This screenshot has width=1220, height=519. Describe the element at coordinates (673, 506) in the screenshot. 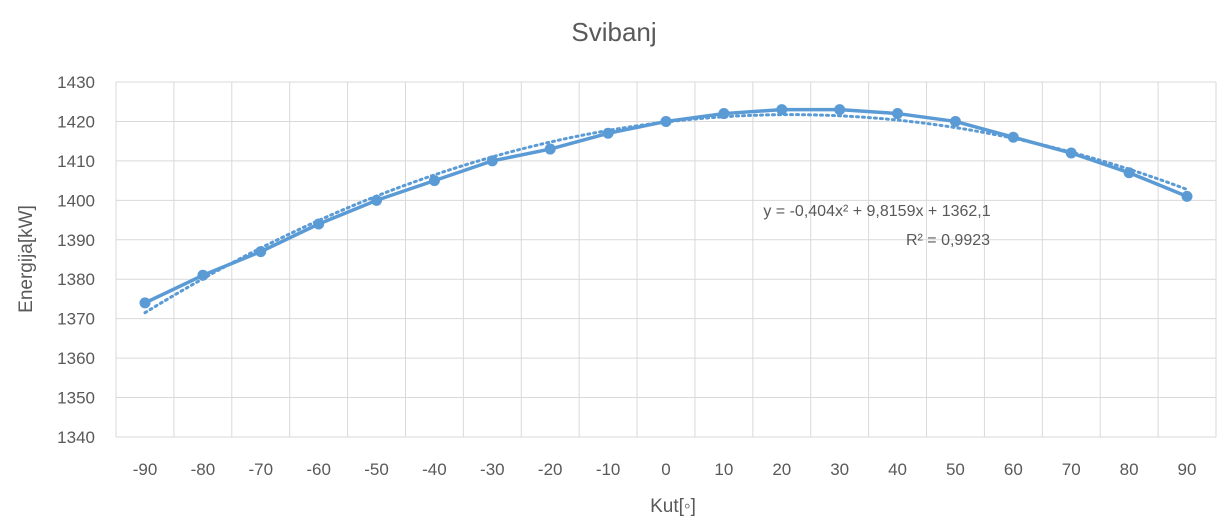

I see `x-axis-label: Kut[◦]` at that location.